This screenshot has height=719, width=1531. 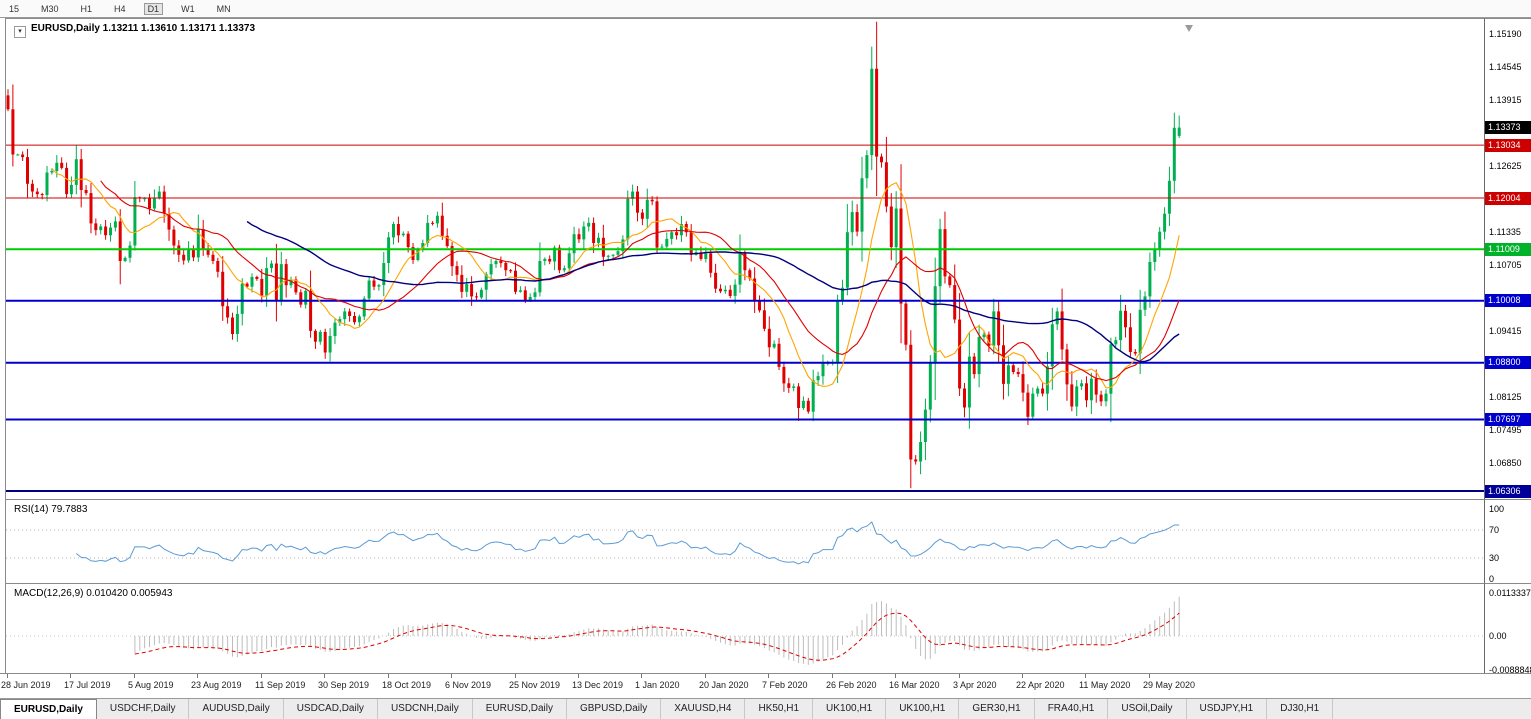 I want to click on timeframe-button-h1: H1, so click(x=86, y=8).